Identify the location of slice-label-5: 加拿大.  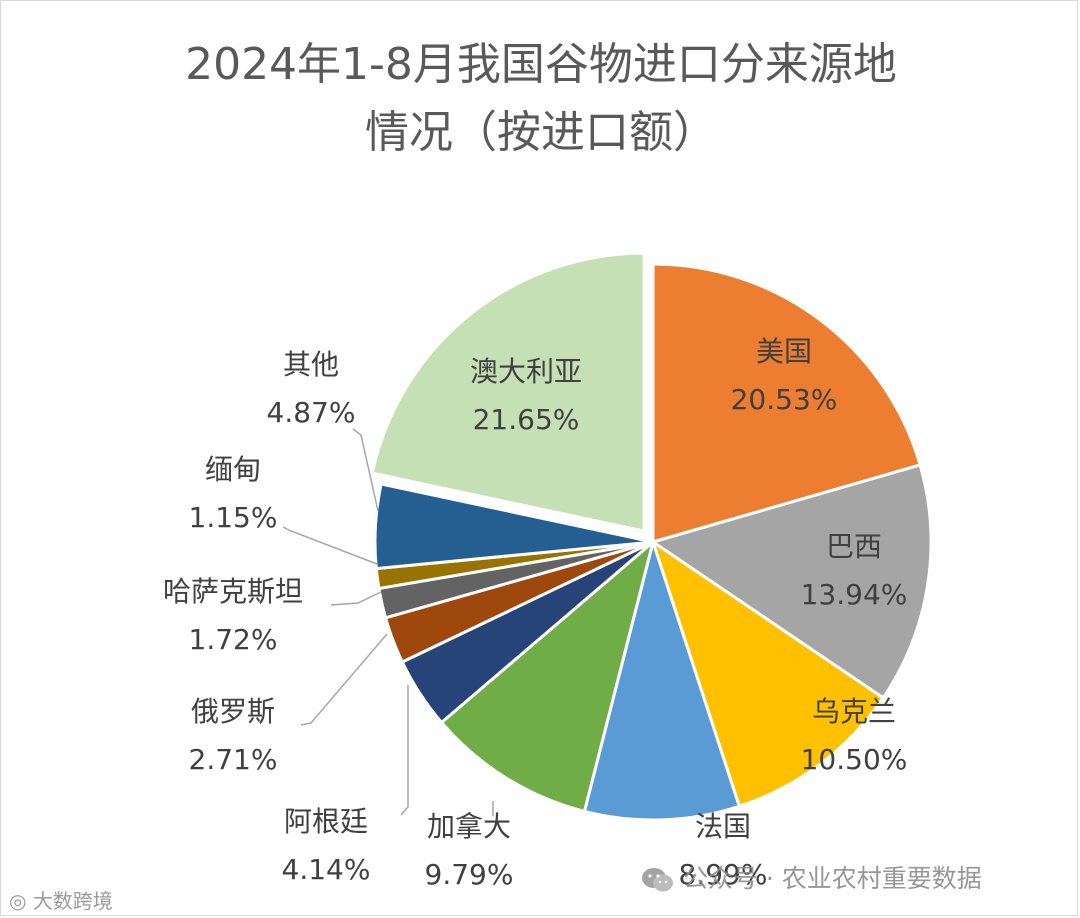
(469, 826).